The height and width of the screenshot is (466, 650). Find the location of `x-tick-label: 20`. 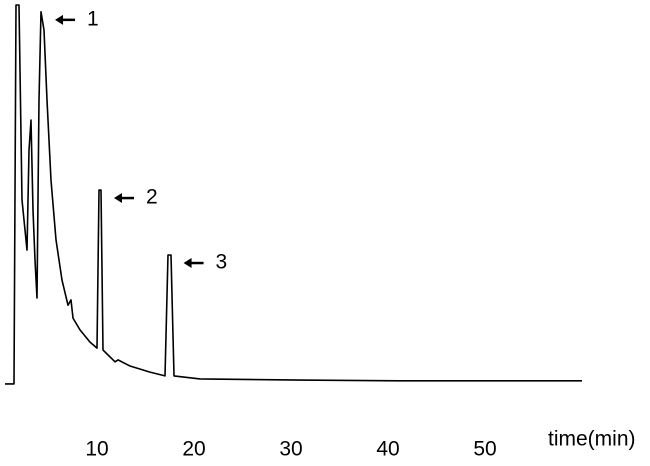

x-tick-label: 20 is located at coordinates (193, 449).